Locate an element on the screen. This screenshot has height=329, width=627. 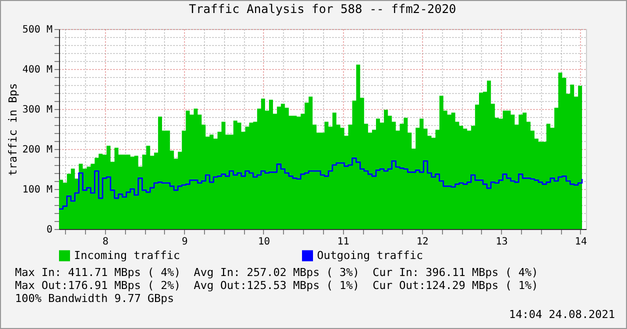
x-tick-label: 14 is located at coordinates (580, 242).